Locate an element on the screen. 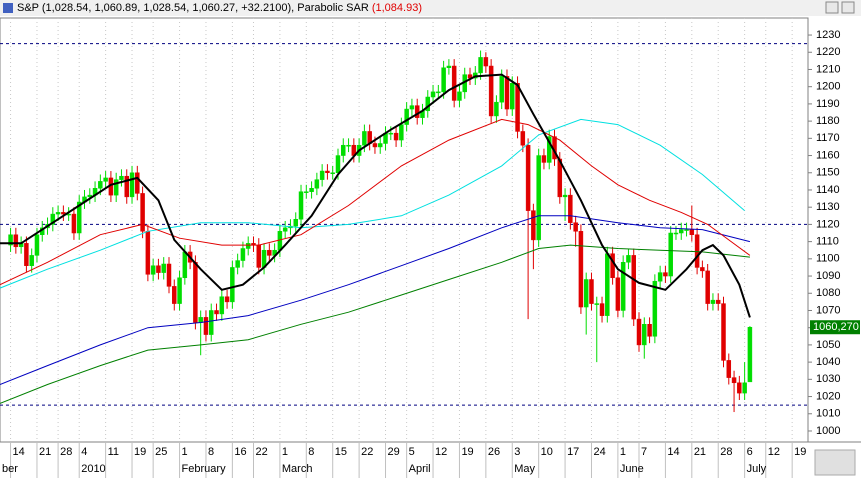 Image resolution: width=861 pixels, height=478 pixels. y-tick-label: 1160 is located at coordinates (828, 155).